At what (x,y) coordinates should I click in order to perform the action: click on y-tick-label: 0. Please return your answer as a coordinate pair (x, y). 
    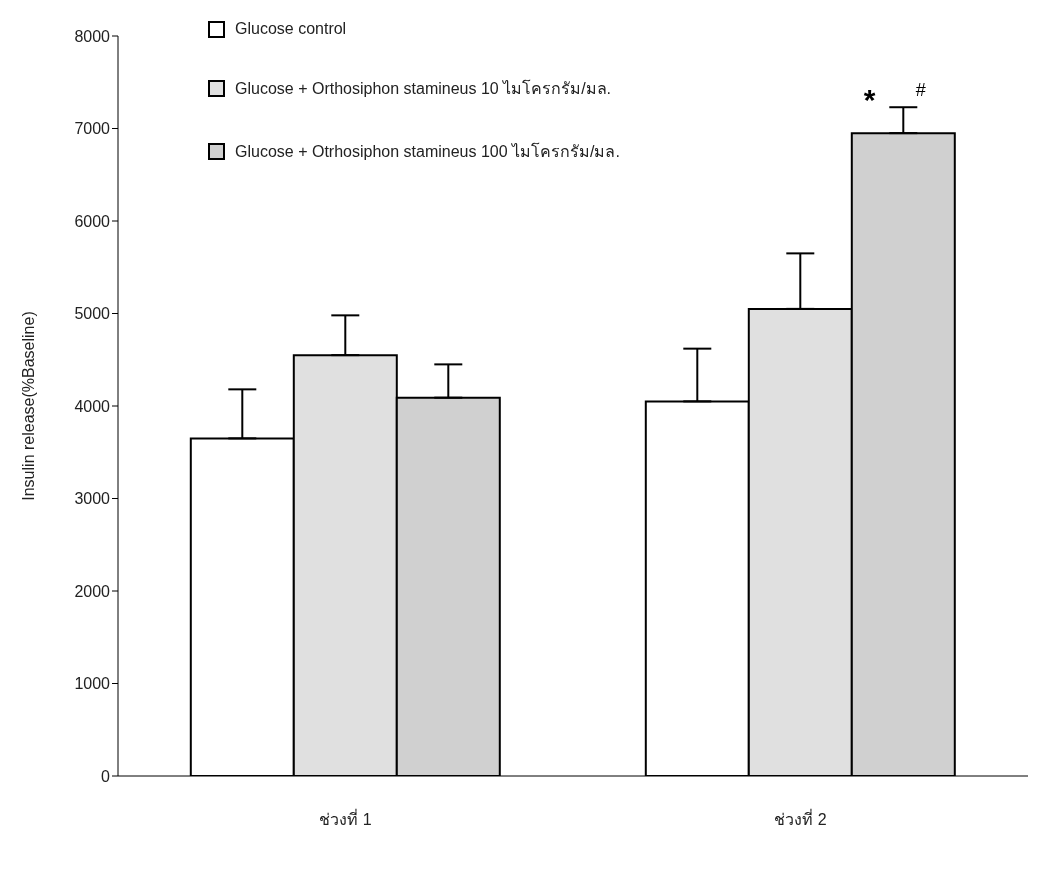
    Looking at the image, I should click on (106, 776).